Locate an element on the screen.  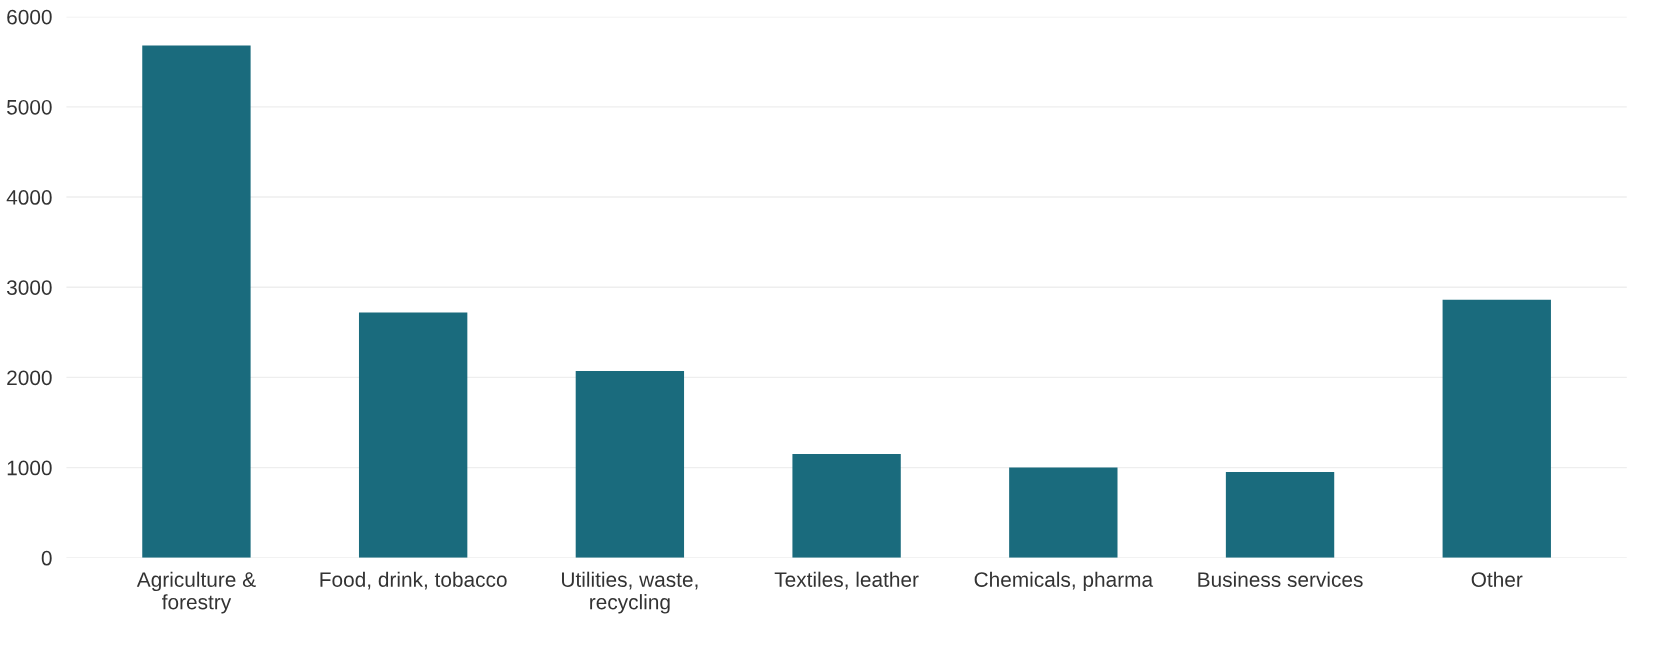
y-tick-label: 5000 is located at coordinates (29, 107).